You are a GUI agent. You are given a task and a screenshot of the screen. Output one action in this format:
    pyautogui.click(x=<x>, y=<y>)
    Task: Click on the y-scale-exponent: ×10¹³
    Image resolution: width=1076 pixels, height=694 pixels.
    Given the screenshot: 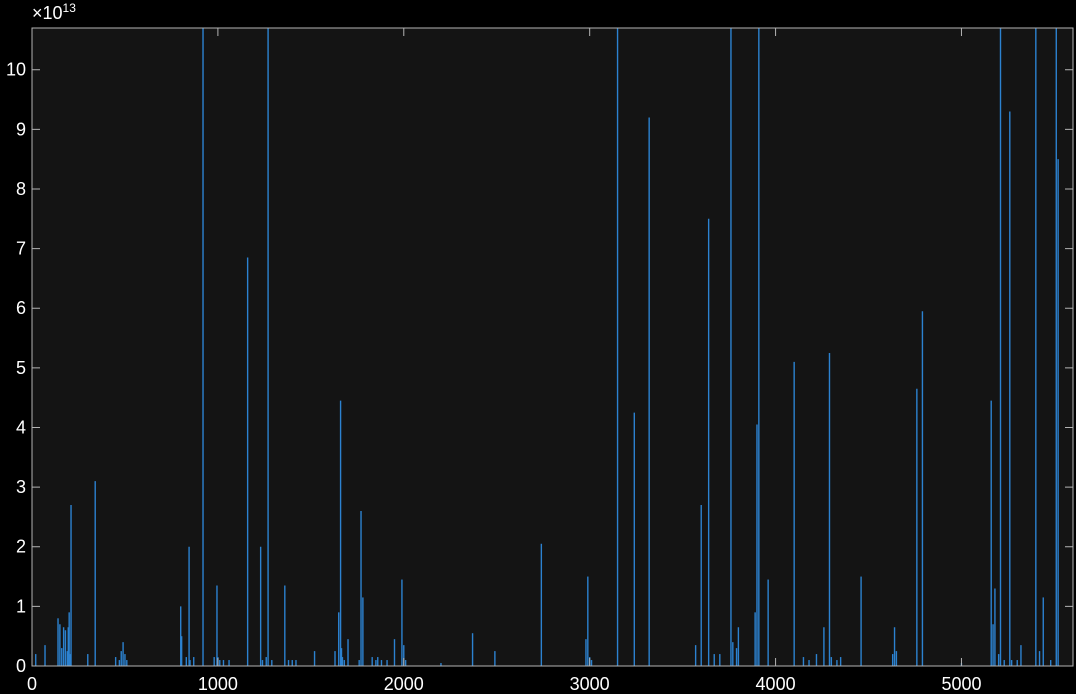 What is the action you would take?
    pyautogui.click(x=54, y=12)
    